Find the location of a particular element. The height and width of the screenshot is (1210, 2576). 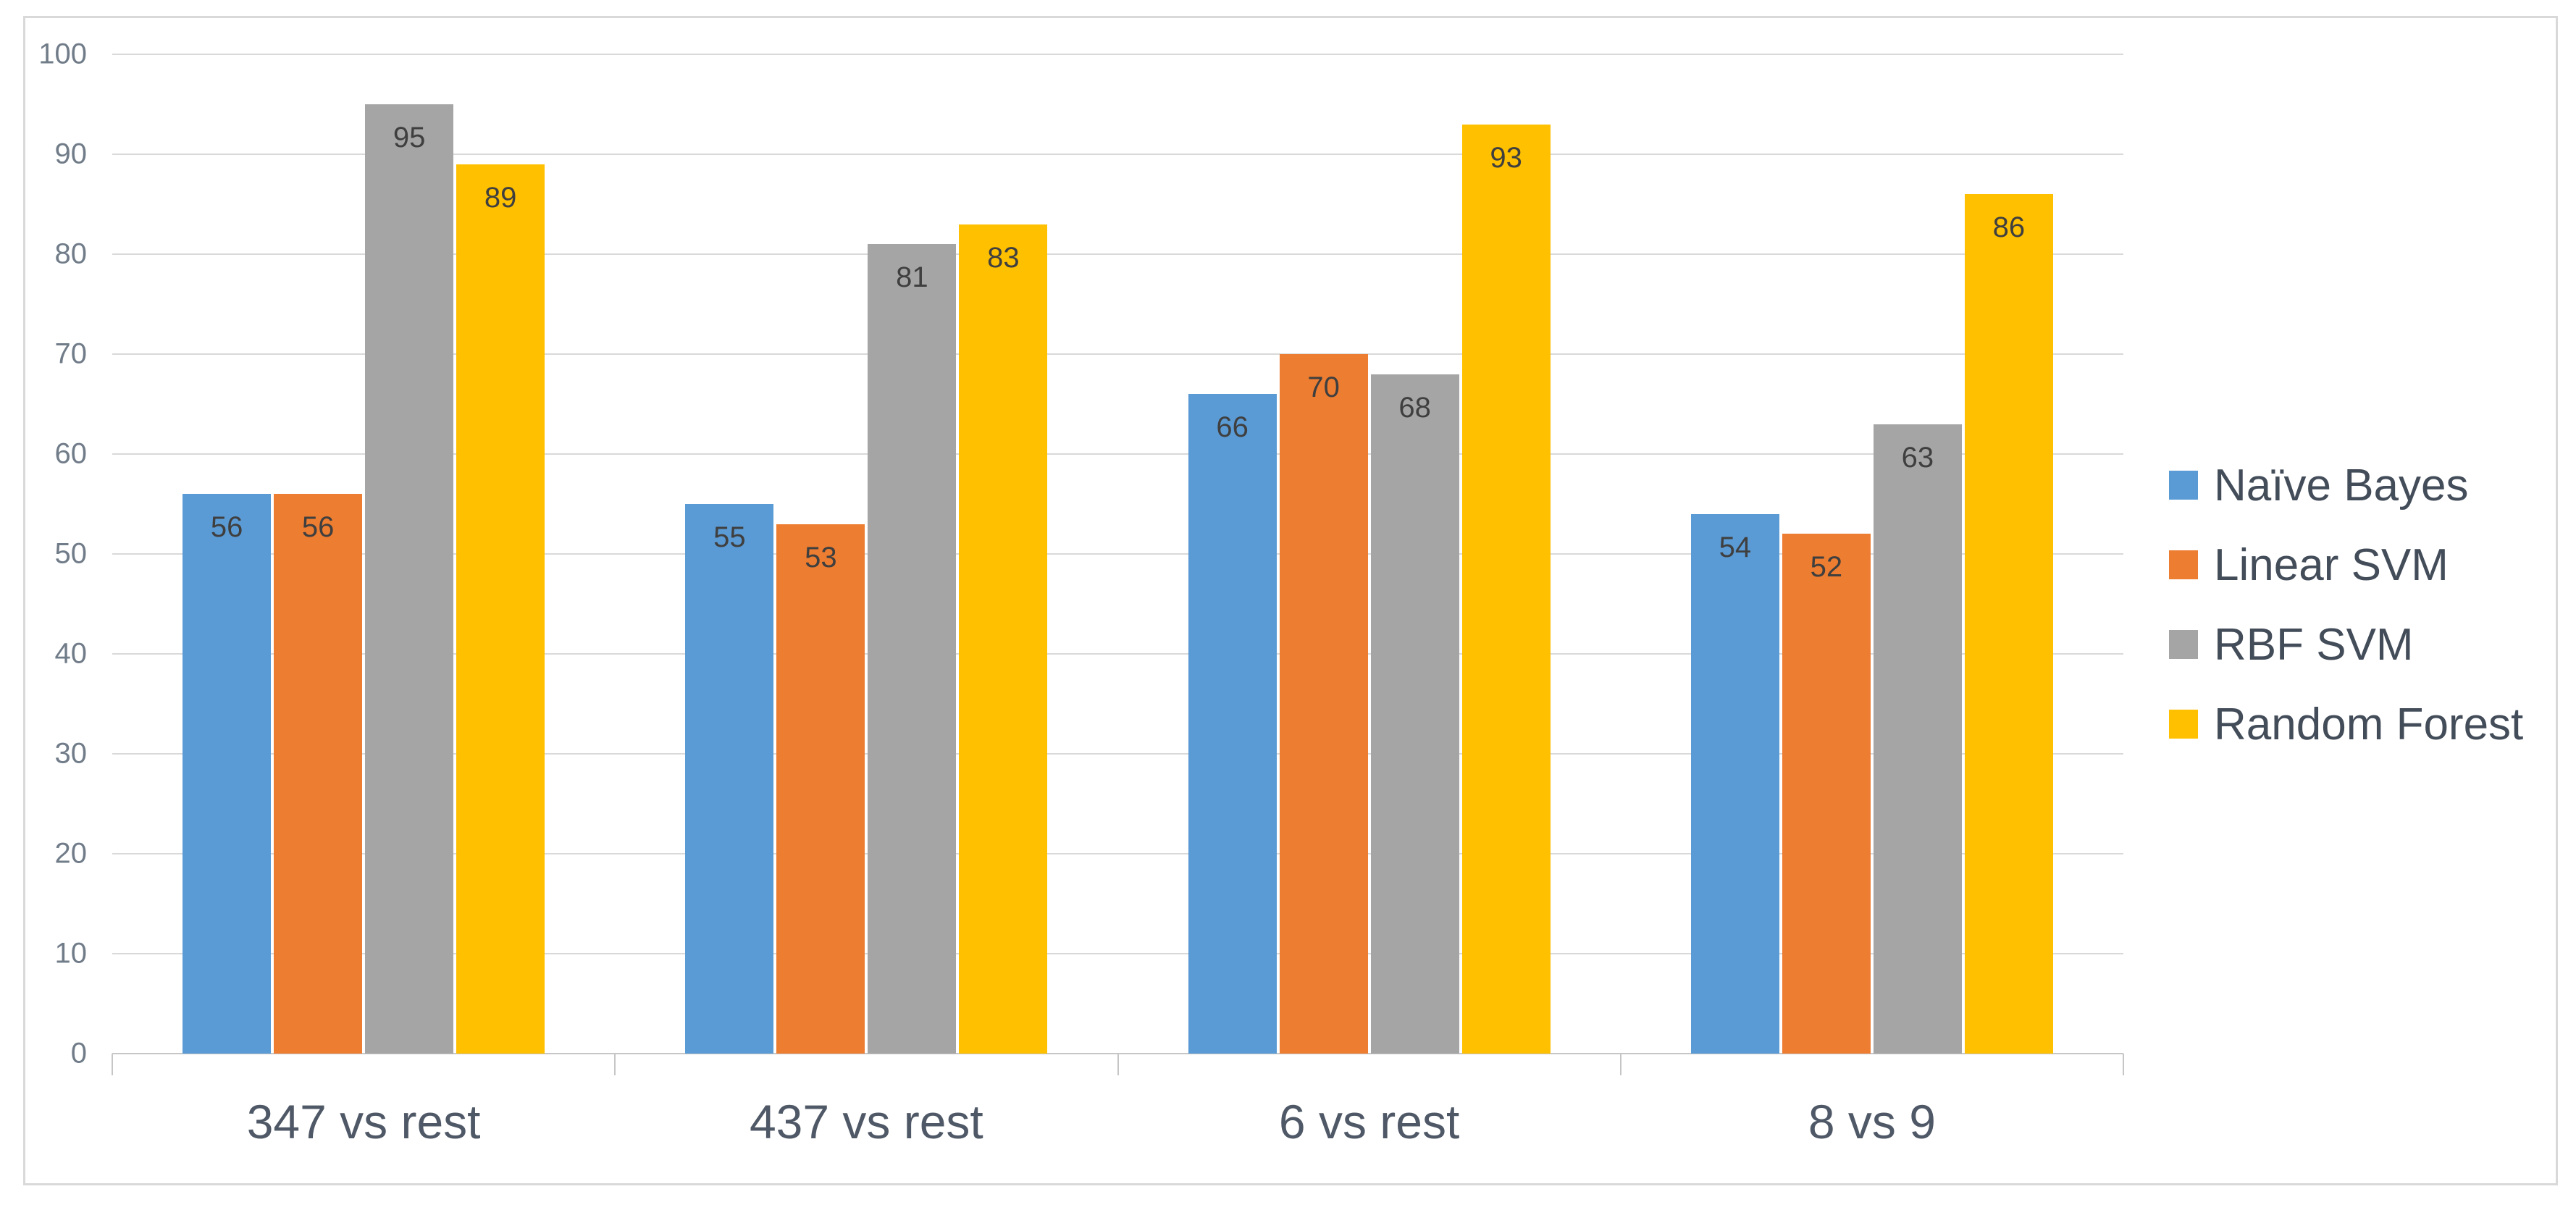

bar-rbf-svm: 95 is located at coordinates (409, 579).